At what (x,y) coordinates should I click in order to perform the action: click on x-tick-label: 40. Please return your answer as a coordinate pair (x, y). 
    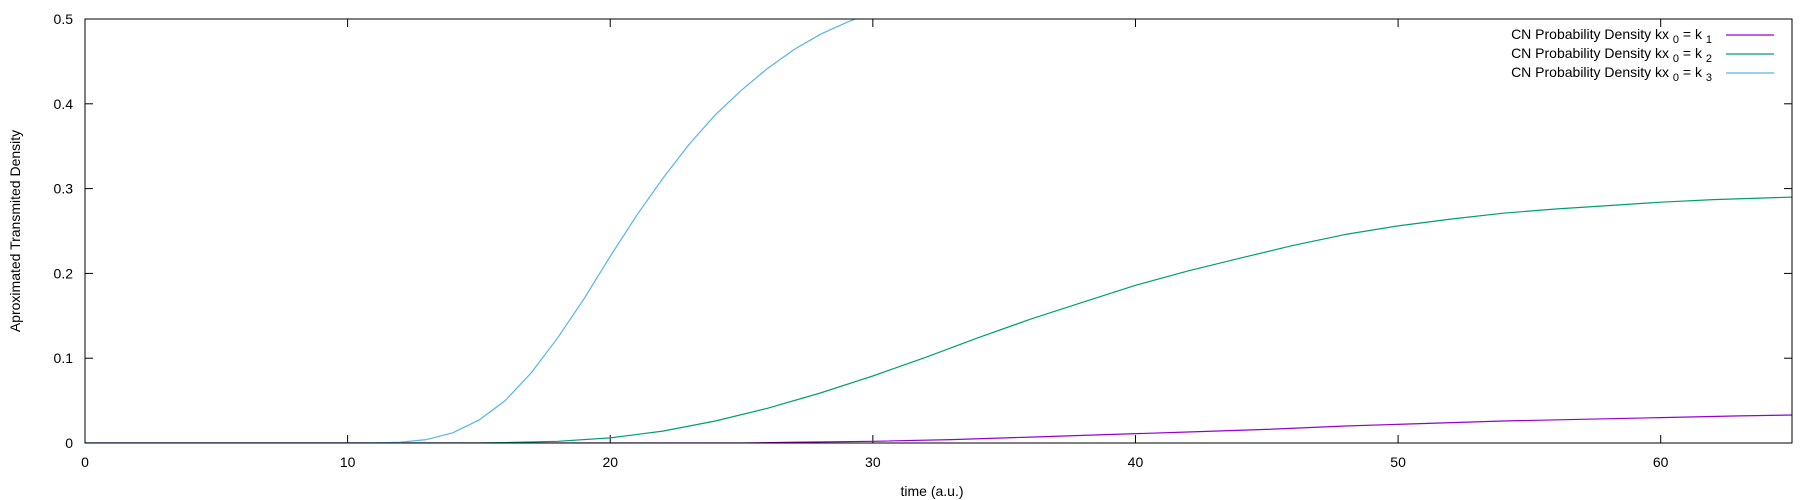
    Looking at the image, I should click on (1136, 462).